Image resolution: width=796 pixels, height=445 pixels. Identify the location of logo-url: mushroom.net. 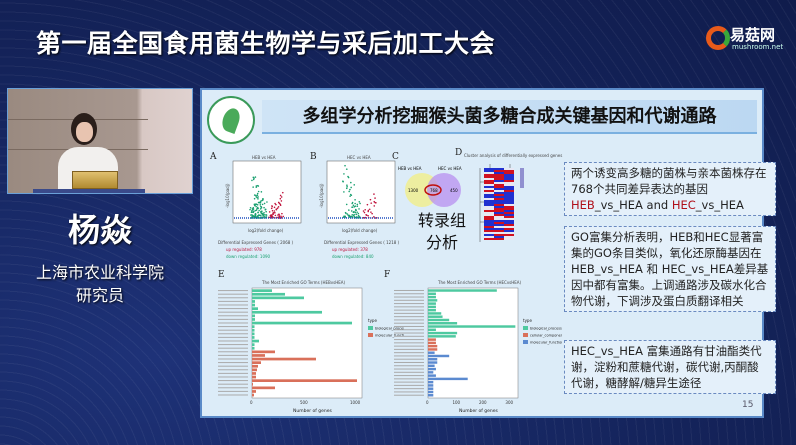
(758, 47).